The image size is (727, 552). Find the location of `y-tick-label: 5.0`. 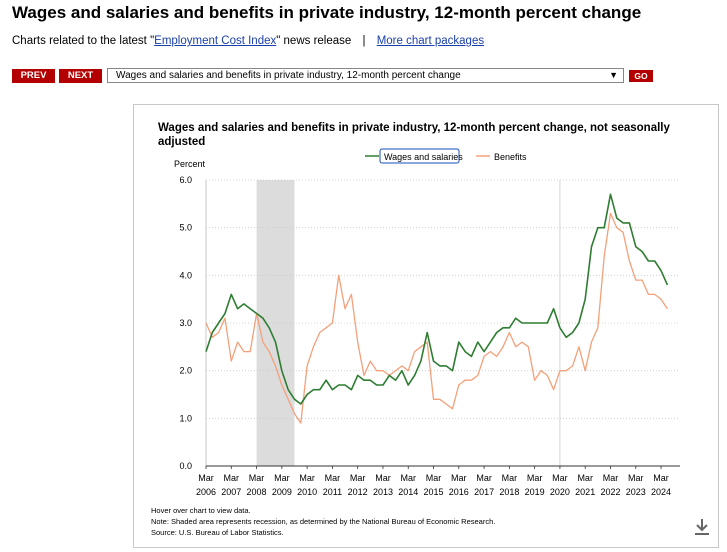

y-tick-label: 5.0 is located at coordinates (185, 228).